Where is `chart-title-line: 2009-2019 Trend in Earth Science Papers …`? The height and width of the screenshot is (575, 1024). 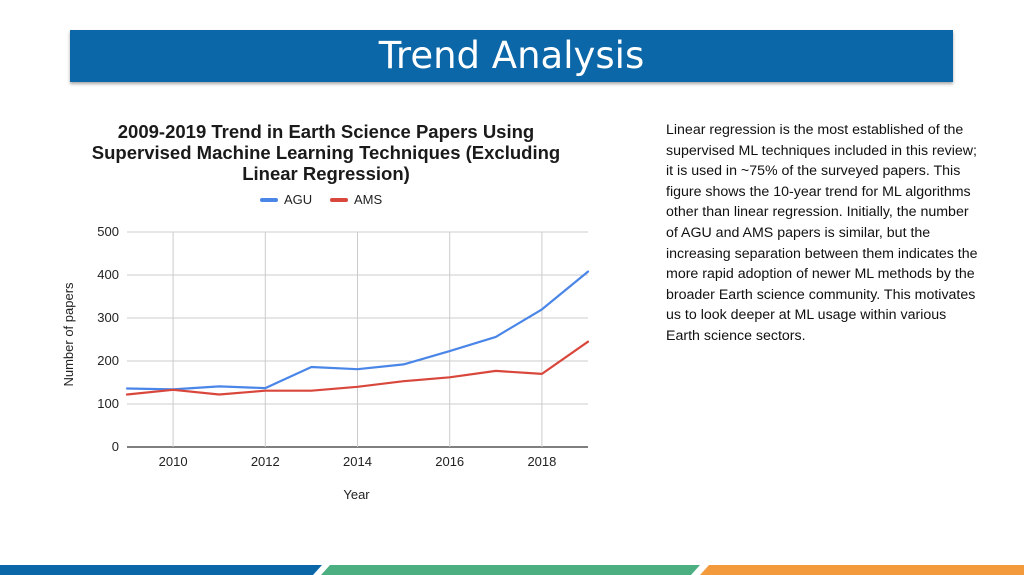
chart-title-line: 2009-2019 Trend in Earth Science Papers … is located at coordinates (326, 131).